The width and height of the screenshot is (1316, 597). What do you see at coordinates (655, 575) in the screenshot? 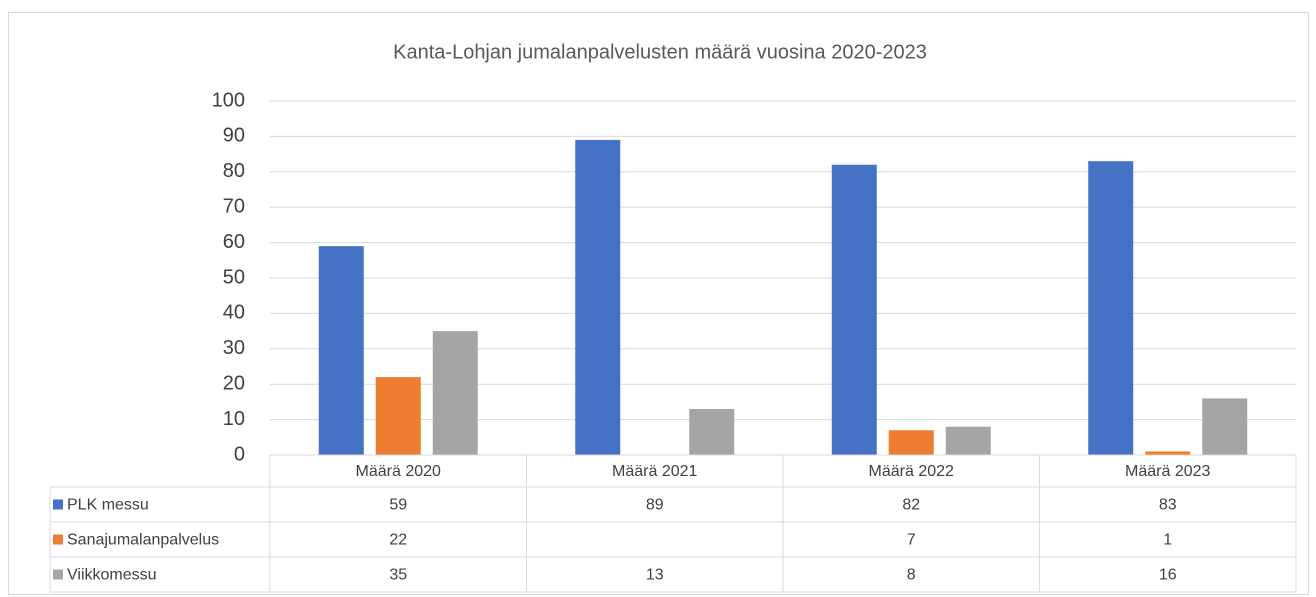
I see `table-value: 13` at bounding box center [655, 575].